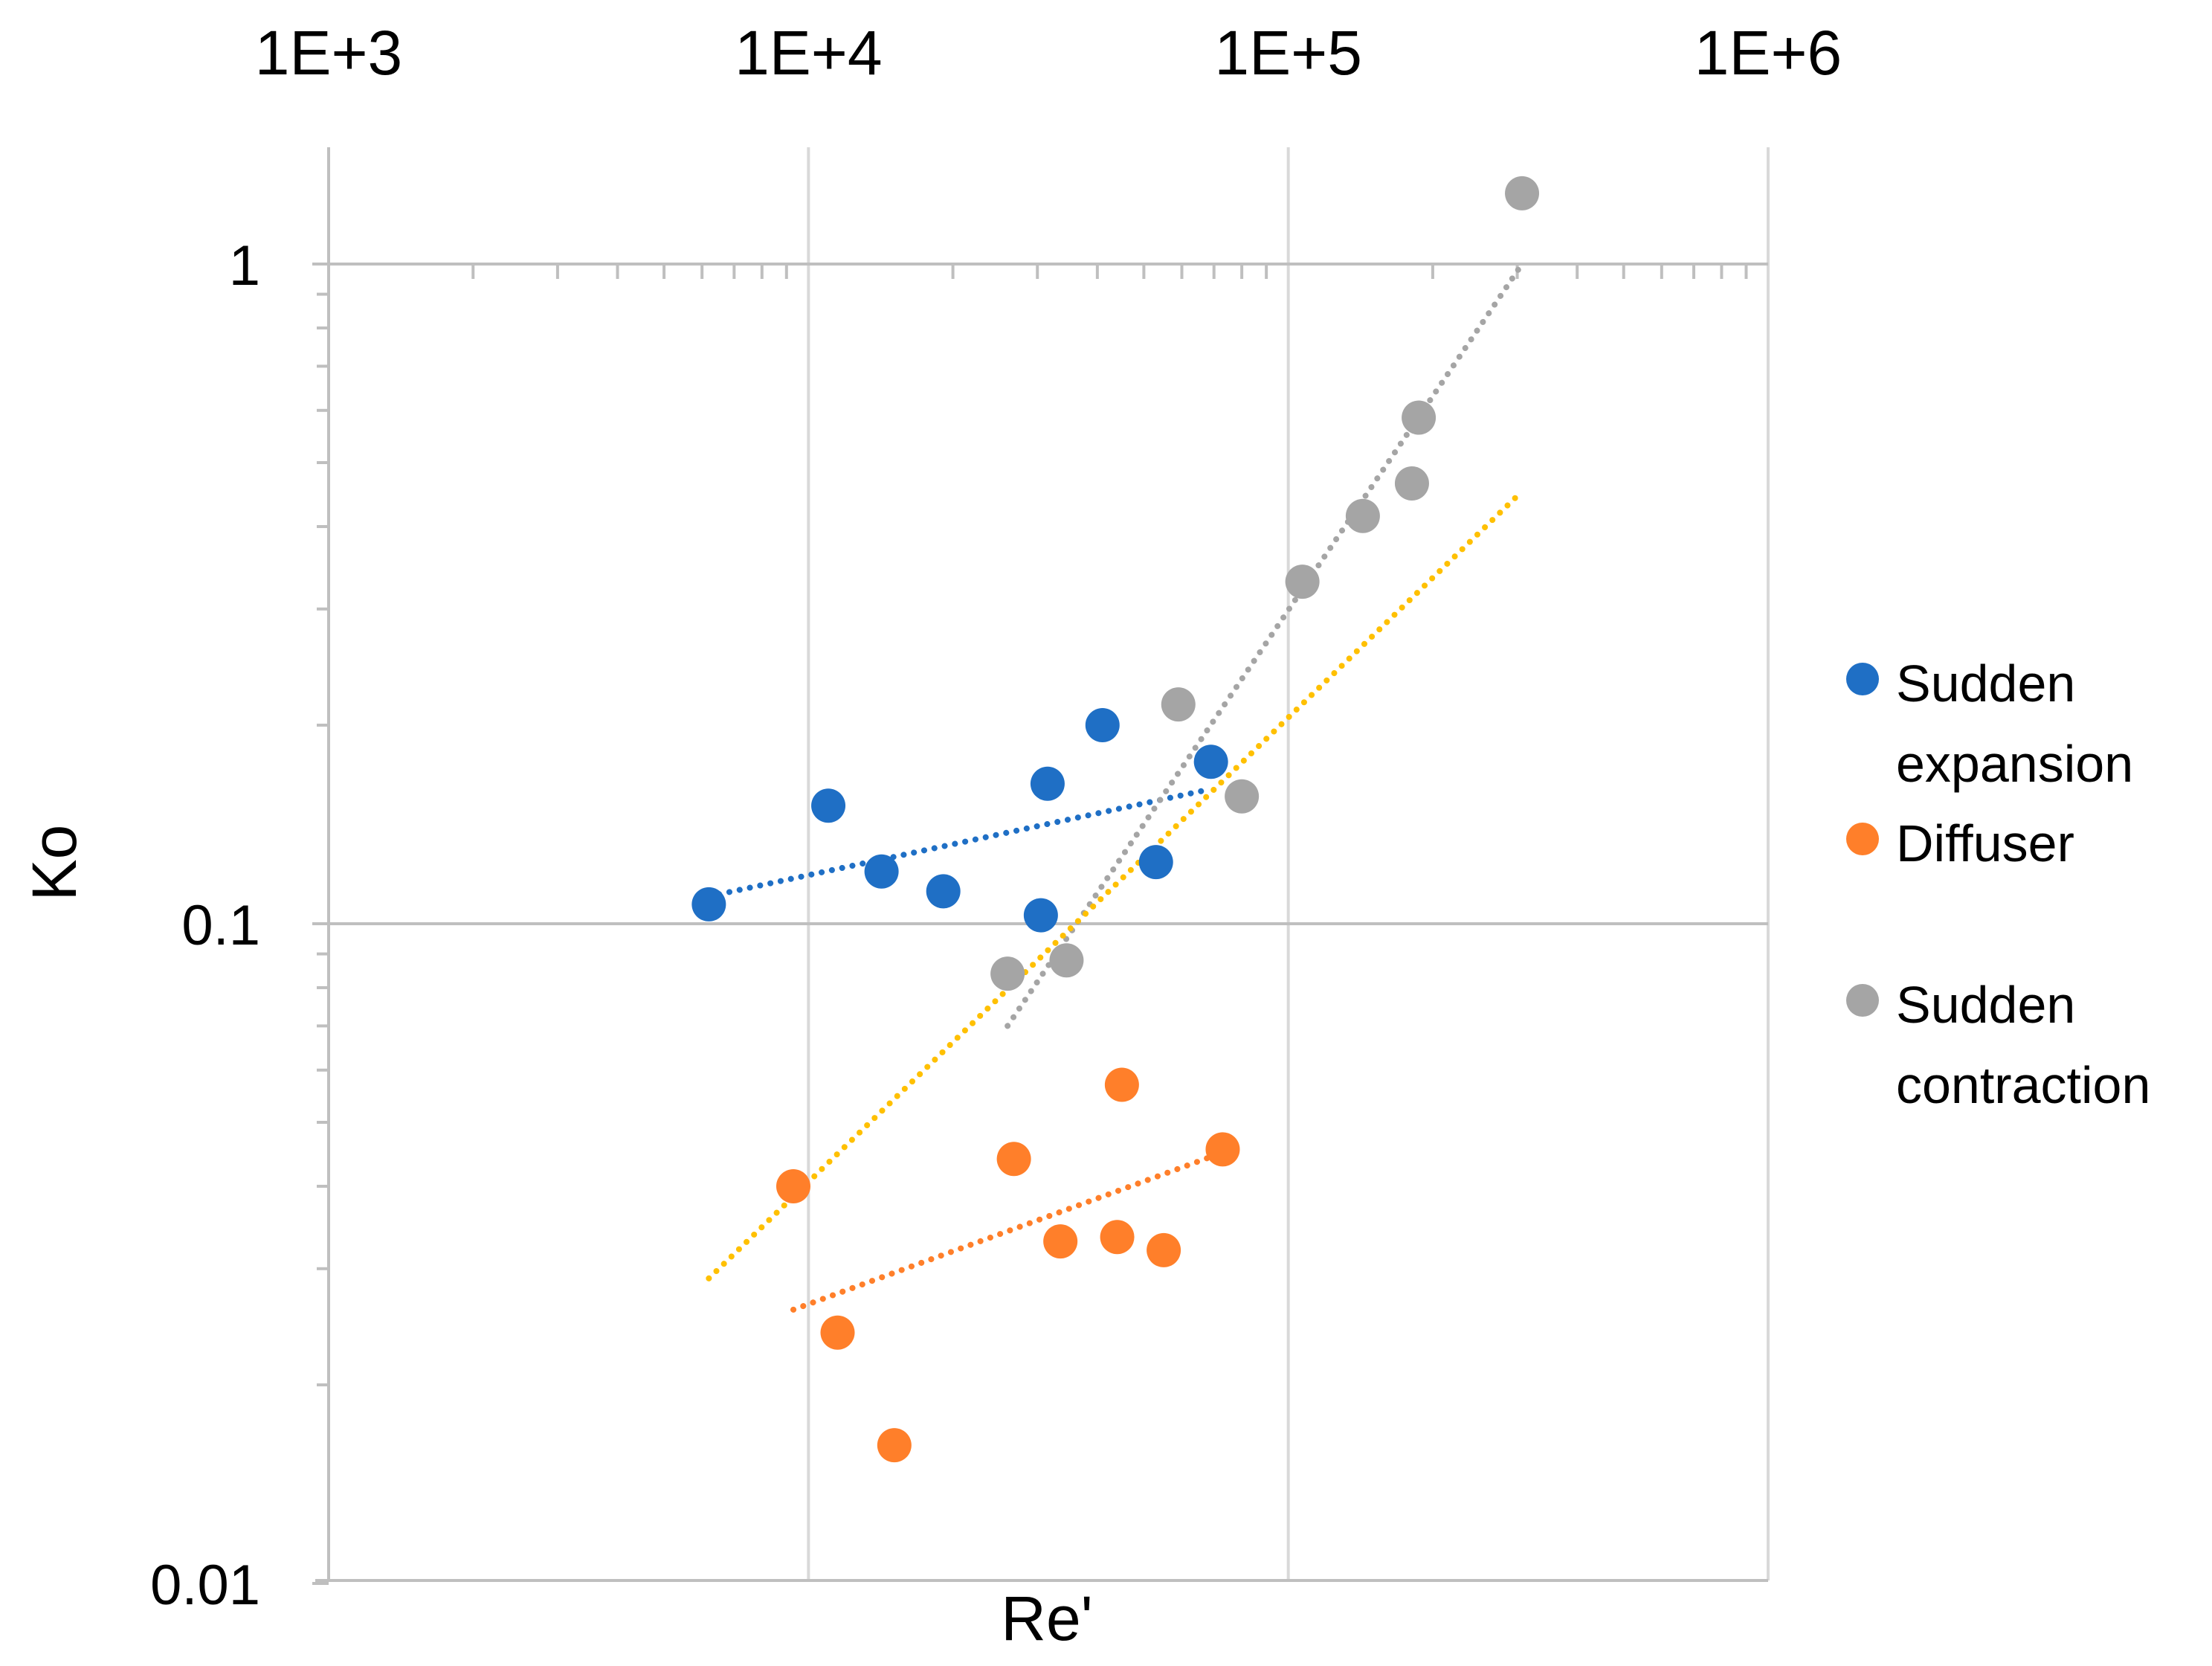 The image size is (2212, 1666). Describe the element at coordinates (220, 926) in the screenshot. I see `y-tick-label: 0.1` at that location.